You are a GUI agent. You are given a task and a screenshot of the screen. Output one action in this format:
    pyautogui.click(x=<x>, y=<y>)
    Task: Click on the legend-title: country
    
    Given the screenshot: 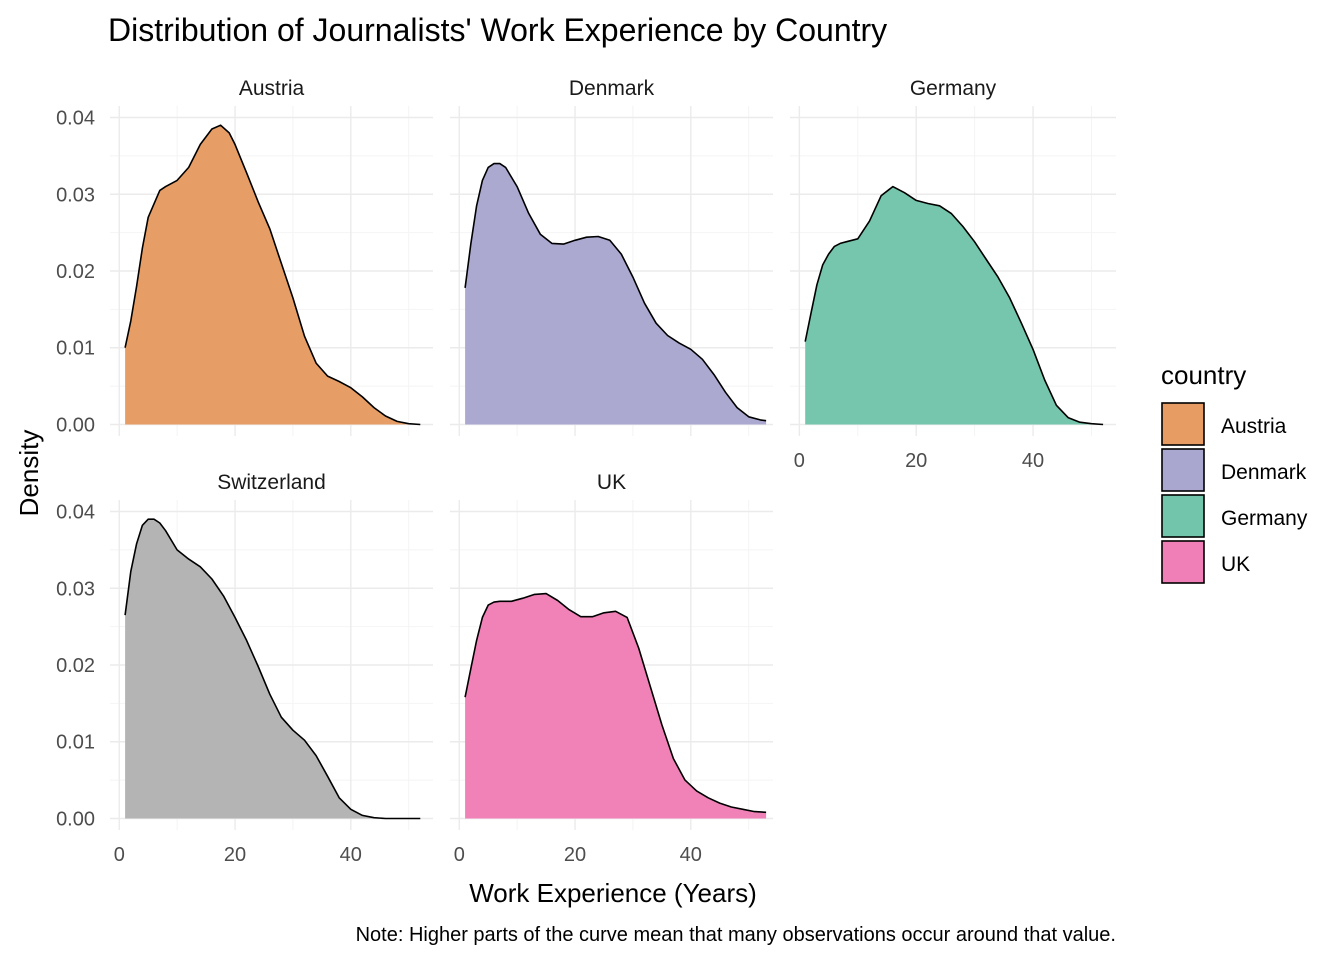 What is the action you would take?
    pyautogui.click(x=1203, y=375)
    